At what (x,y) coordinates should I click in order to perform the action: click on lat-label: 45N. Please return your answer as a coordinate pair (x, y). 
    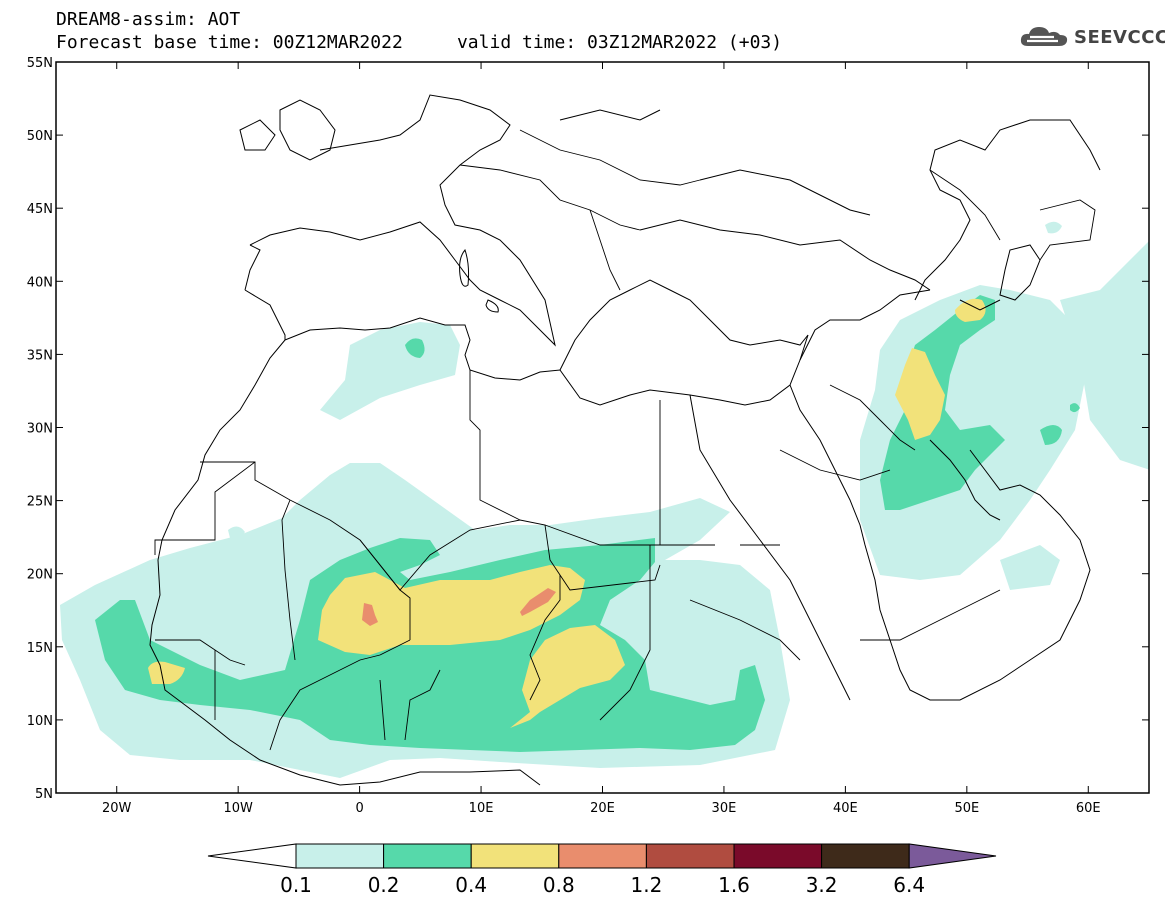
    Looking at the image, I should click on (40, 209).